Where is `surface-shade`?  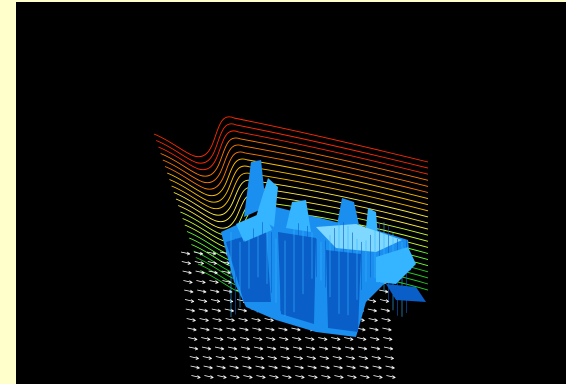 surface-shade is located at coordinates (297, 278).